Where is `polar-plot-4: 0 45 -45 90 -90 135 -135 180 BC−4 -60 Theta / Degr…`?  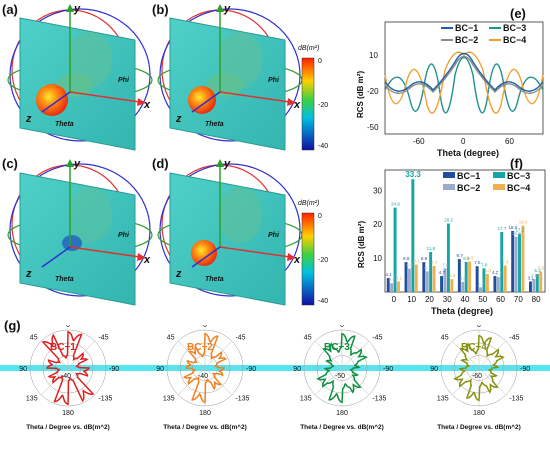
polar-plot-4: 0 45 -45 90 -90 135 -135 180 BC−4 -60 Theta / Degr… is located at coordinates (480, 378).